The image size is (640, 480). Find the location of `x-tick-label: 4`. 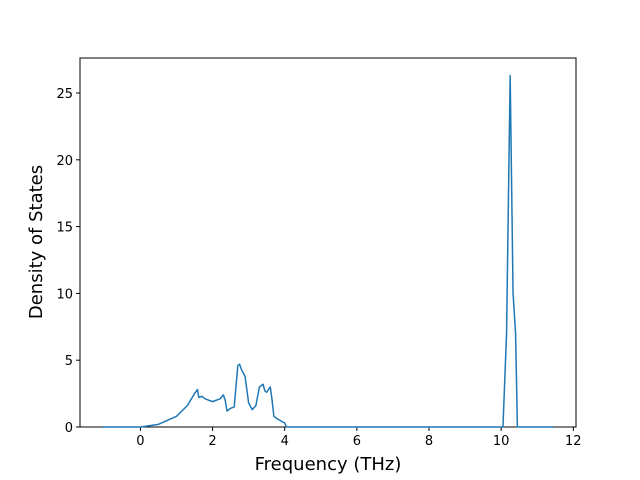

x-tick-label: 4 is located at coordinates (285, 441).